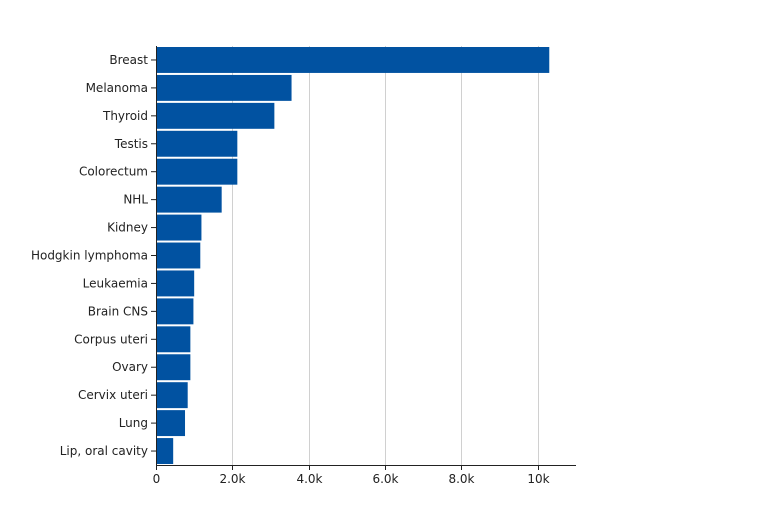 The width and height of the screenshot is (767, 511). Describe the element at coordinates (104, 451) in the screenshot. I see `category-label: Lip, oral cavity` at that location.